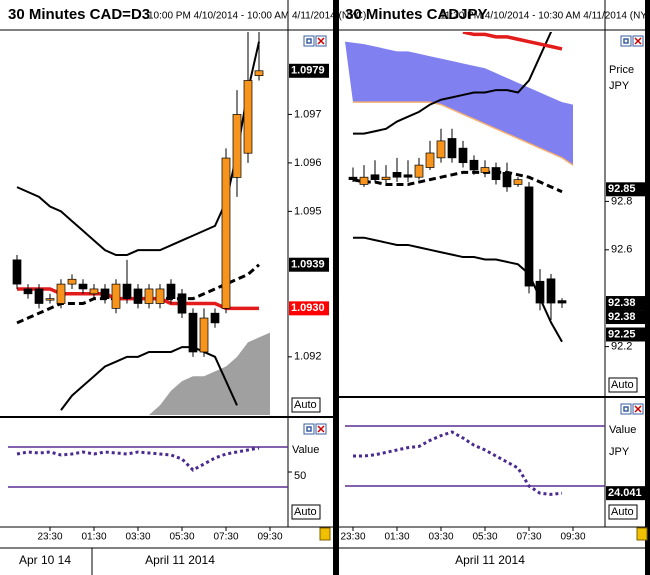 This screenshot has width=650, height=575. What do you see at coordinates (621, 250) in the screenshot?
I see `y-tick-label: 92.6` at bounding box center [621, 250].